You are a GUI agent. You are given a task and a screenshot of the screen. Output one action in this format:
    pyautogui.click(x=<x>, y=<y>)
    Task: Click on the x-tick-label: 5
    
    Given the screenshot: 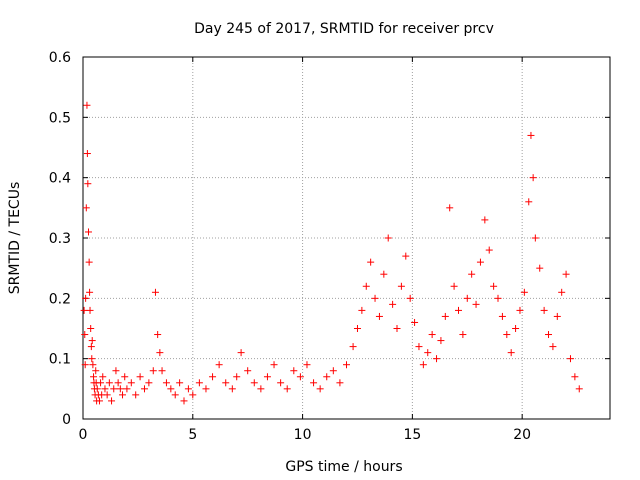 What is the action you would take?
    pyautogui.click(x=192, y=435)
    